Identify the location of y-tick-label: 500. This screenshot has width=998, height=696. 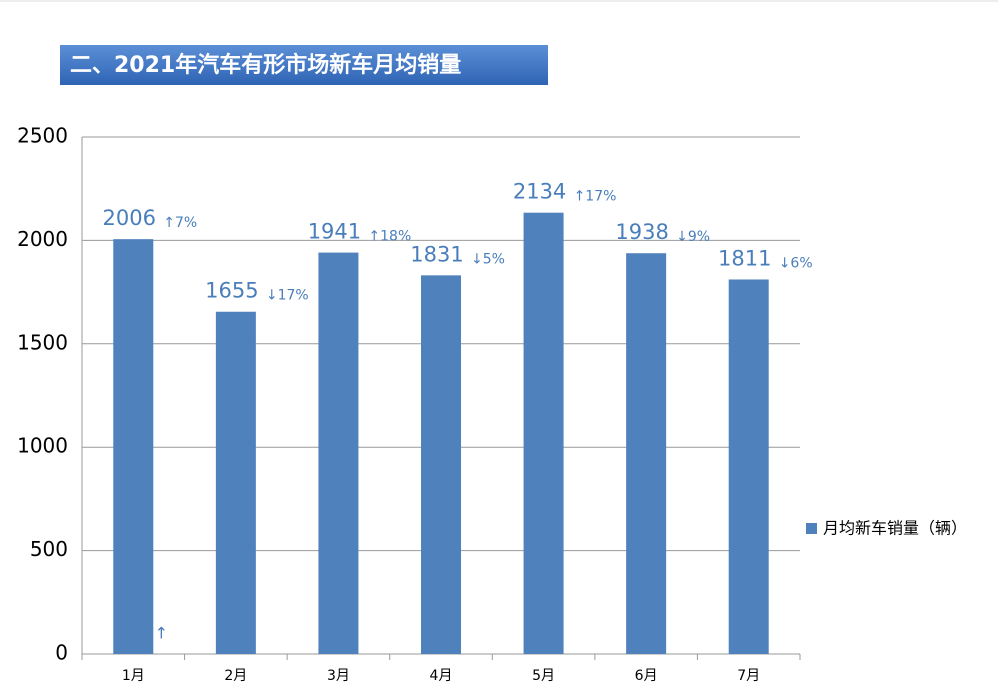
(49, 549).